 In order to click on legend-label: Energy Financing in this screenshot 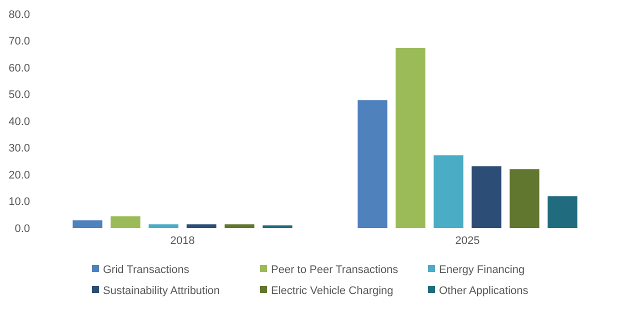, I will do `click(482, 270)`.